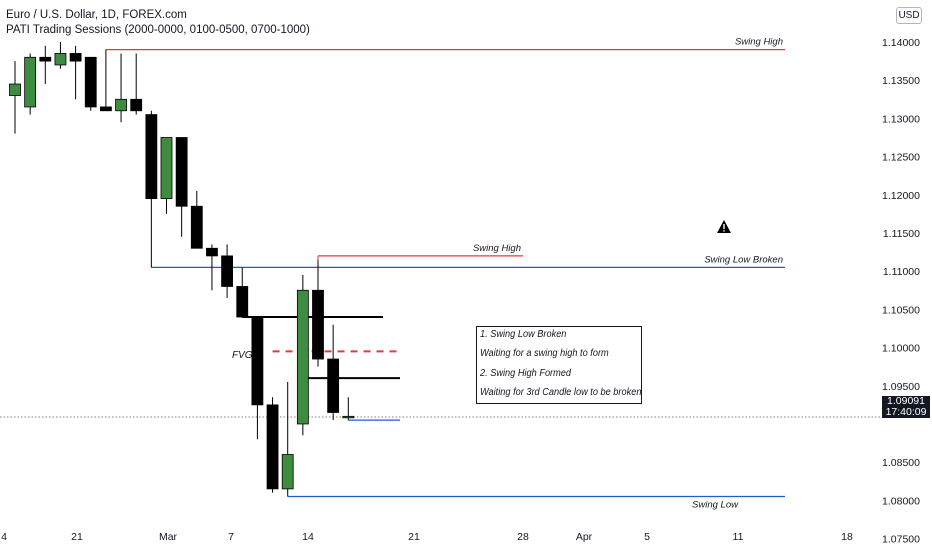 The image size is (932, 550). I want to click on x-tick-label: 4, so click(4, 537).